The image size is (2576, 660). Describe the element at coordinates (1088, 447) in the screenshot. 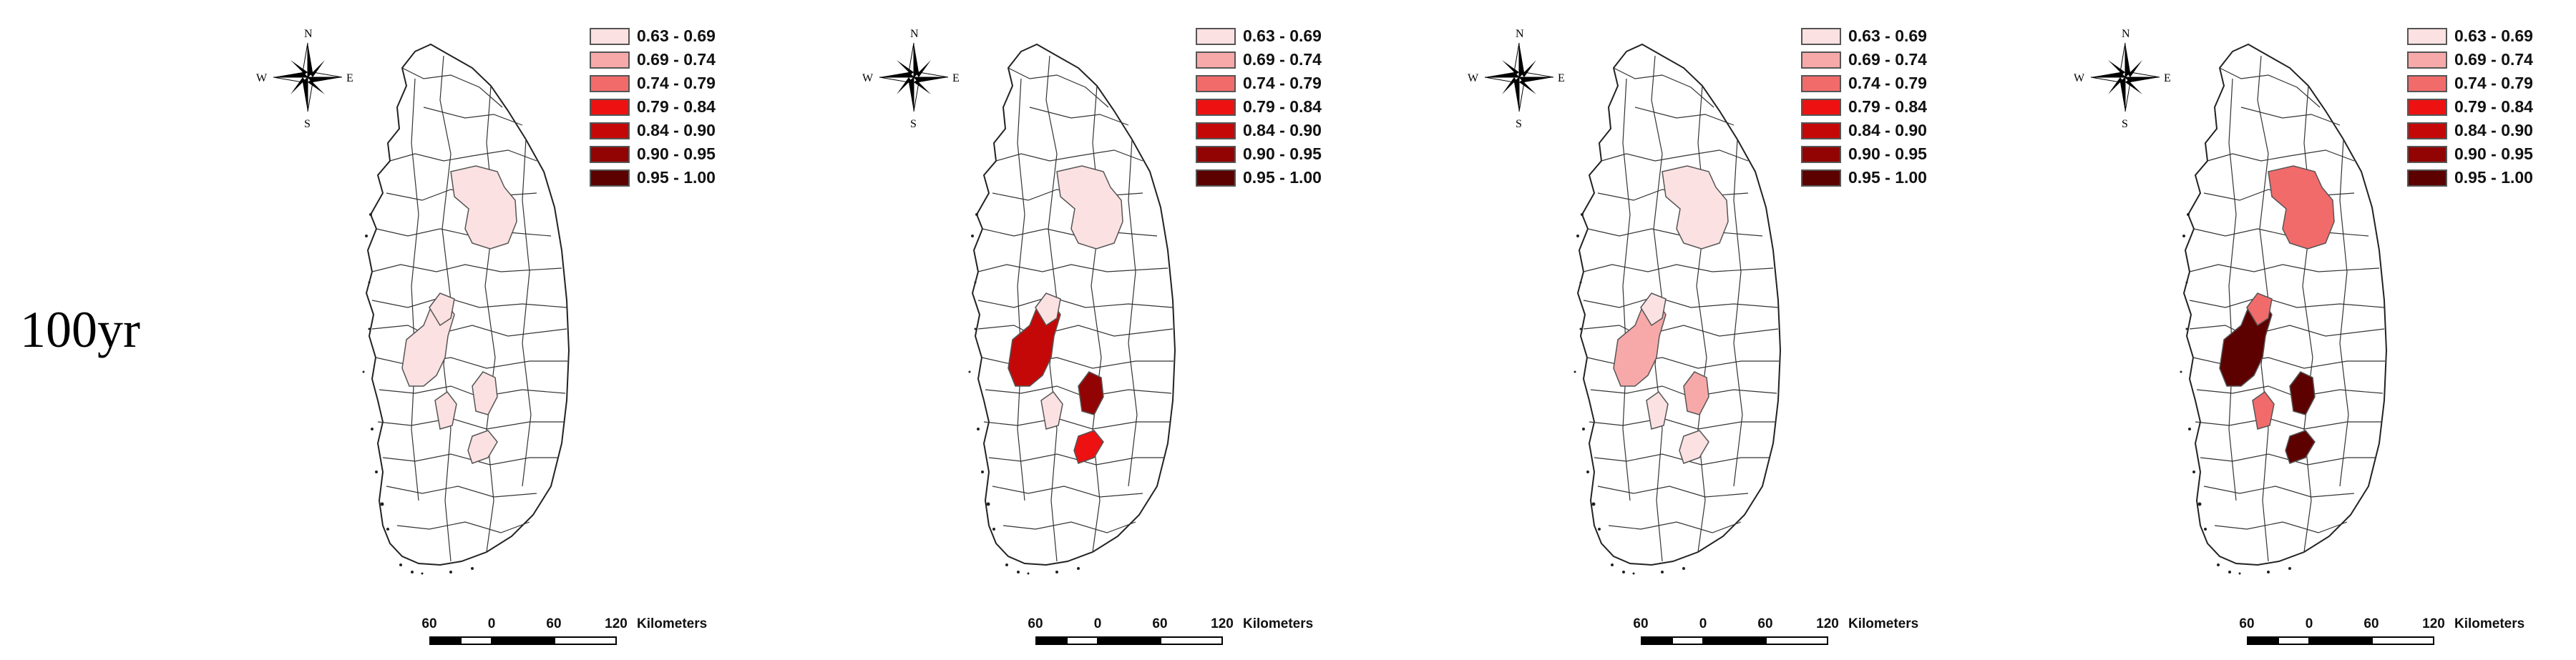

I see `zone-southeast` at that location.